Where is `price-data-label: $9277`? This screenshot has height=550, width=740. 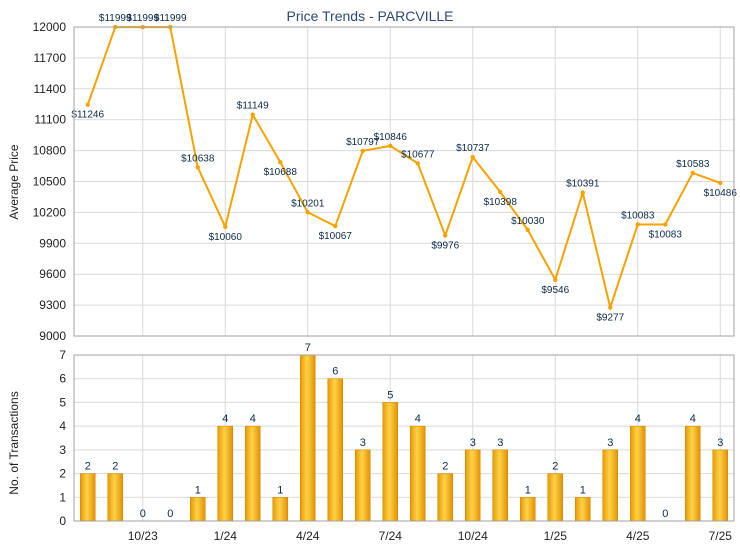 price-data-label: $9277 is located at coordinates (610, 317).